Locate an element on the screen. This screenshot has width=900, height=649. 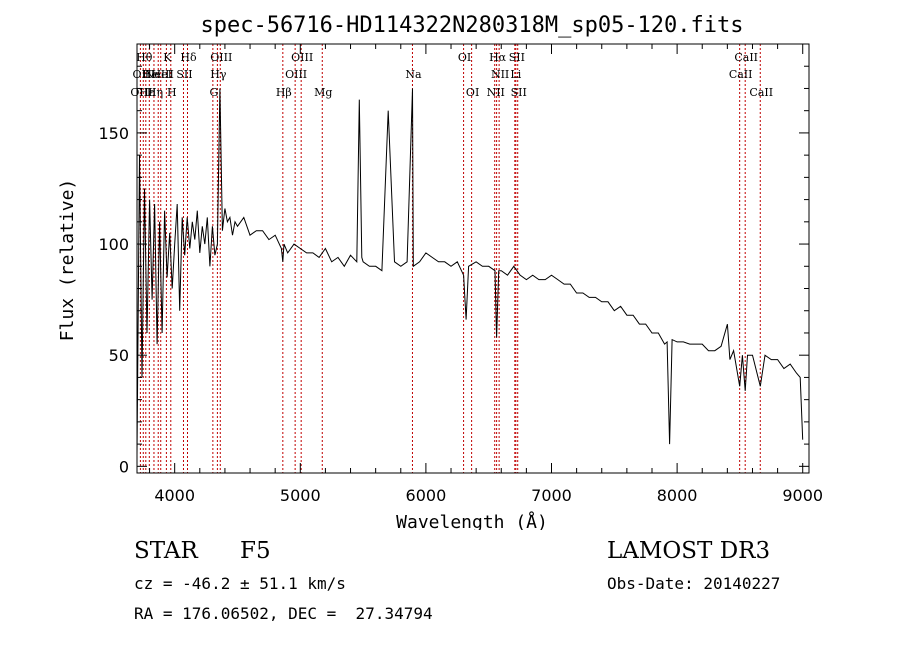
spectral-line-label: Na is located at coordinates (413, 74).